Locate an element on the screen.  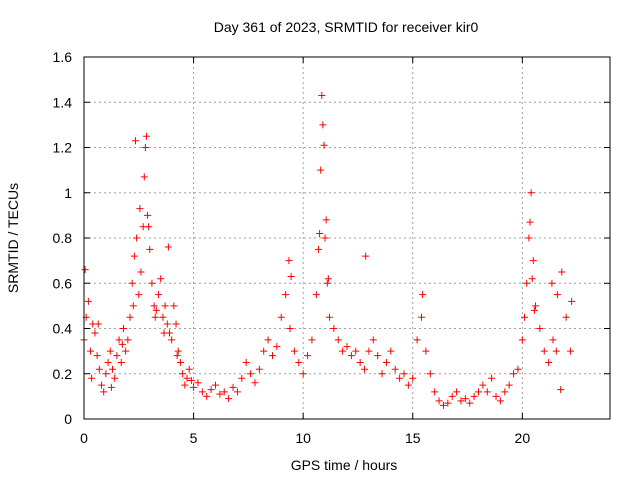
x-tick-label: 10 is located at coordinates (303, 438).